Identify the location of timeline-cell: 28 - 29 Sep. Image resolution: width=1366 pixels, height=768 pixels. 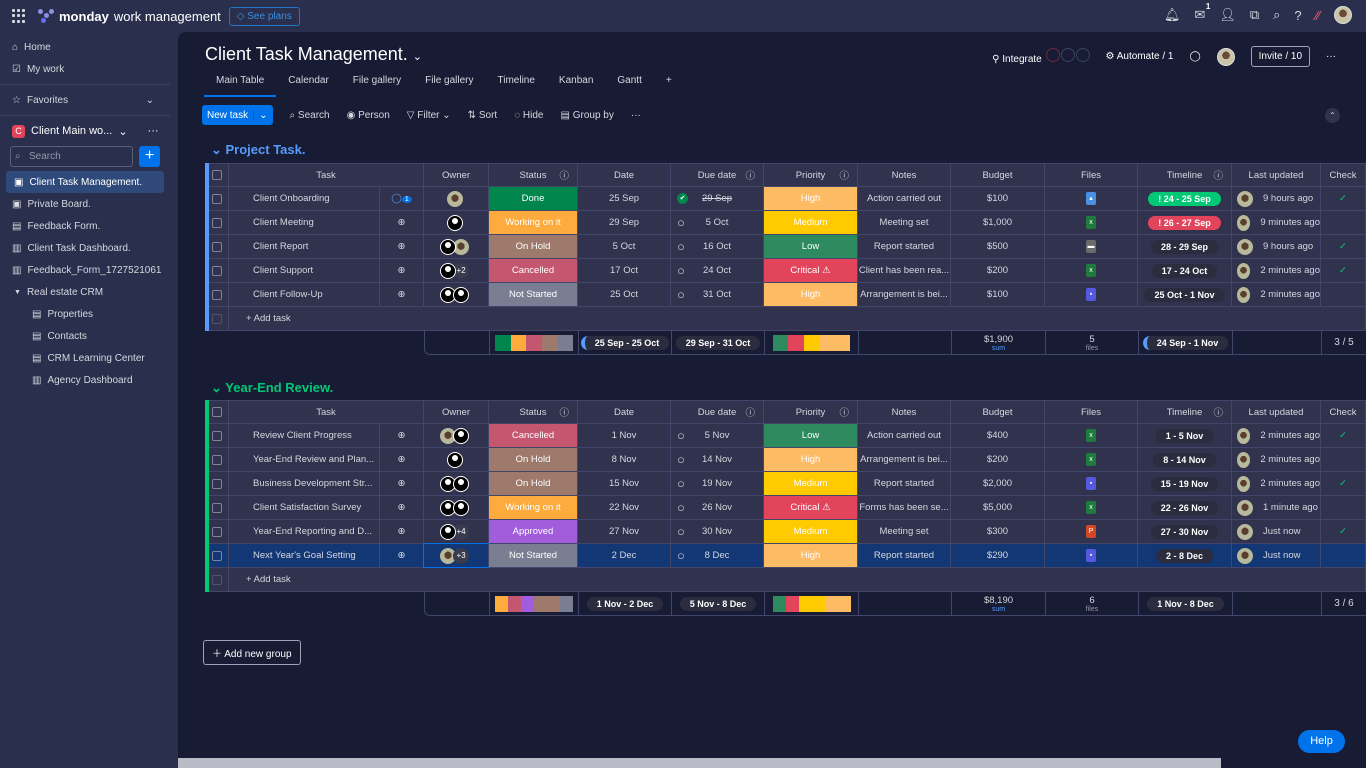
(1185, 246).